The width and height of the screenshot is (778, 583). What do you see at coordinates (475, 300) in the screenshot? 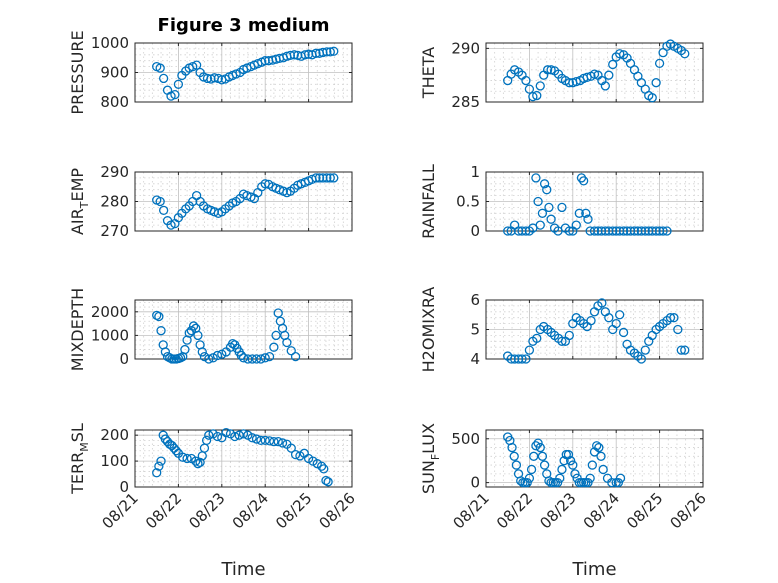
I see `y-tick-label: 6` at bounding box center [475, 300].